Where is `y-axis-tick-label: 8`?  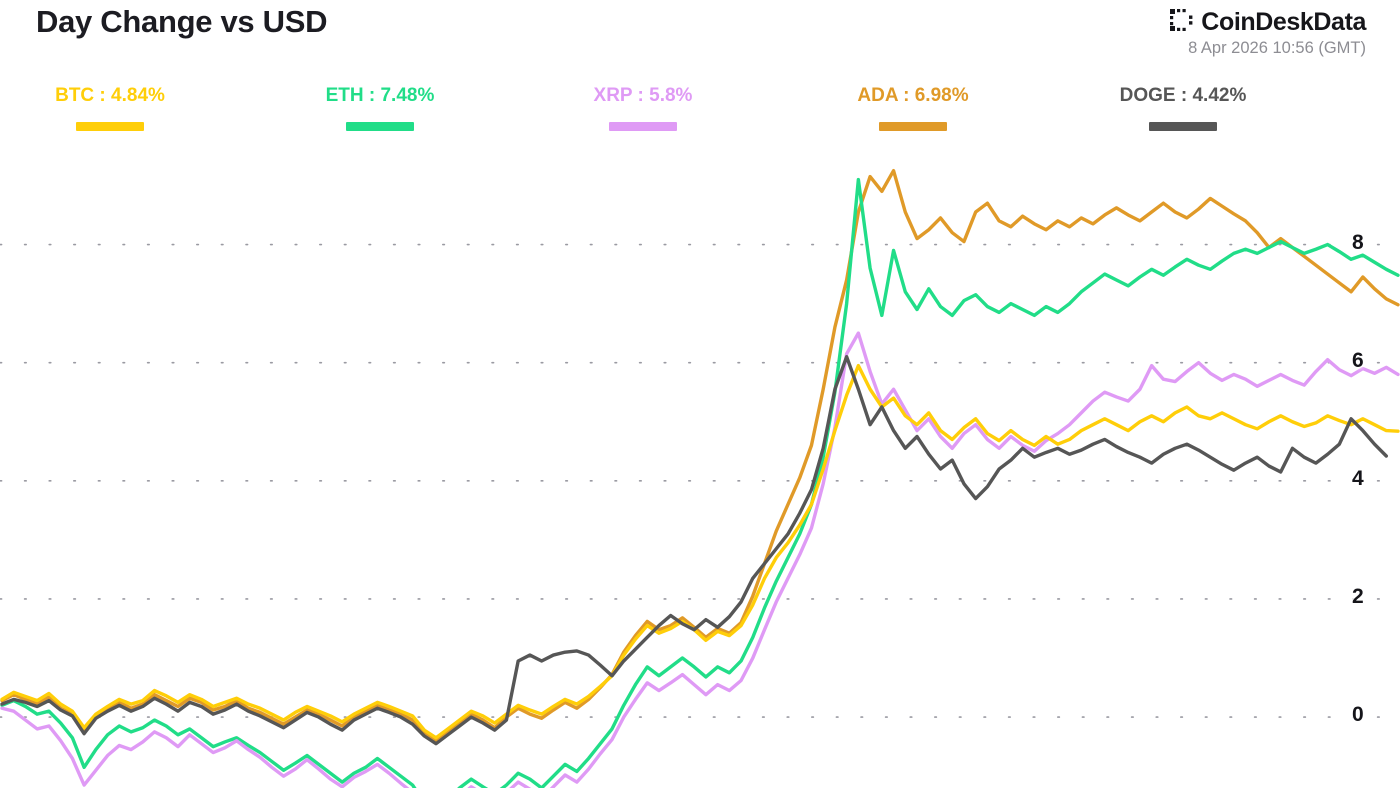
y-axis-tick-label: 8 is located at coordinates (1358, 242).